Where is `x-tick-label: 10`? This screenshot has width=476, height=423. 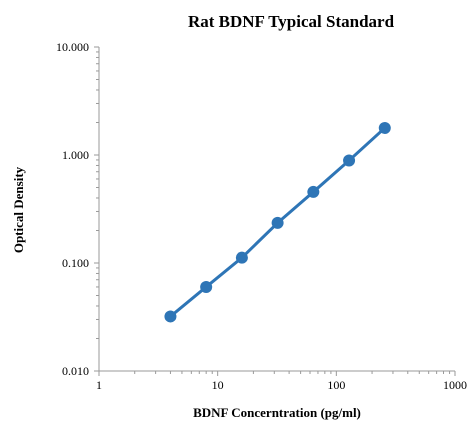
x-tick-label: 10 is located at coordinates (218, 385).